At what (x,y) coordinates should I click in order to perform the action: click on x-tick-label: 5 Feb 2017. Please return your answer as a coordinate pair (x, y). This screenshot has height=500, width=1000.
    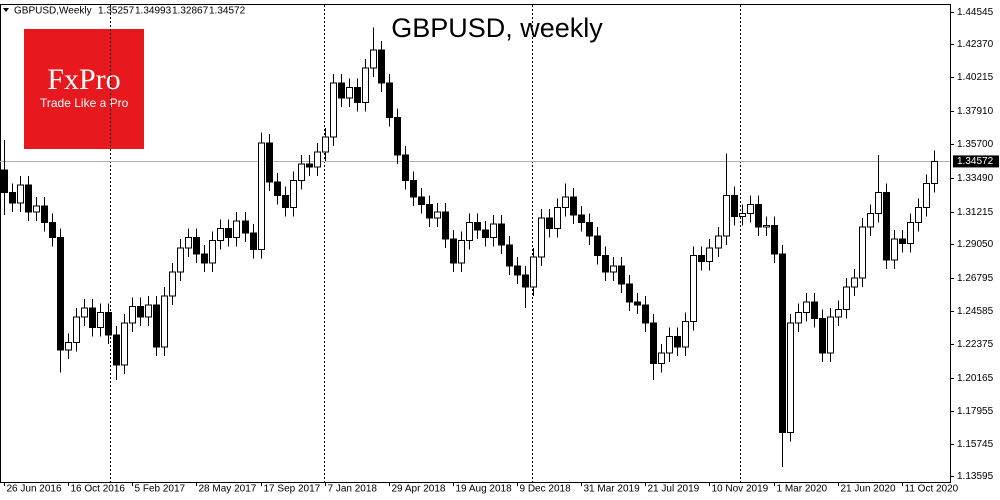
    Looking at the image, I should click on (160, 489).